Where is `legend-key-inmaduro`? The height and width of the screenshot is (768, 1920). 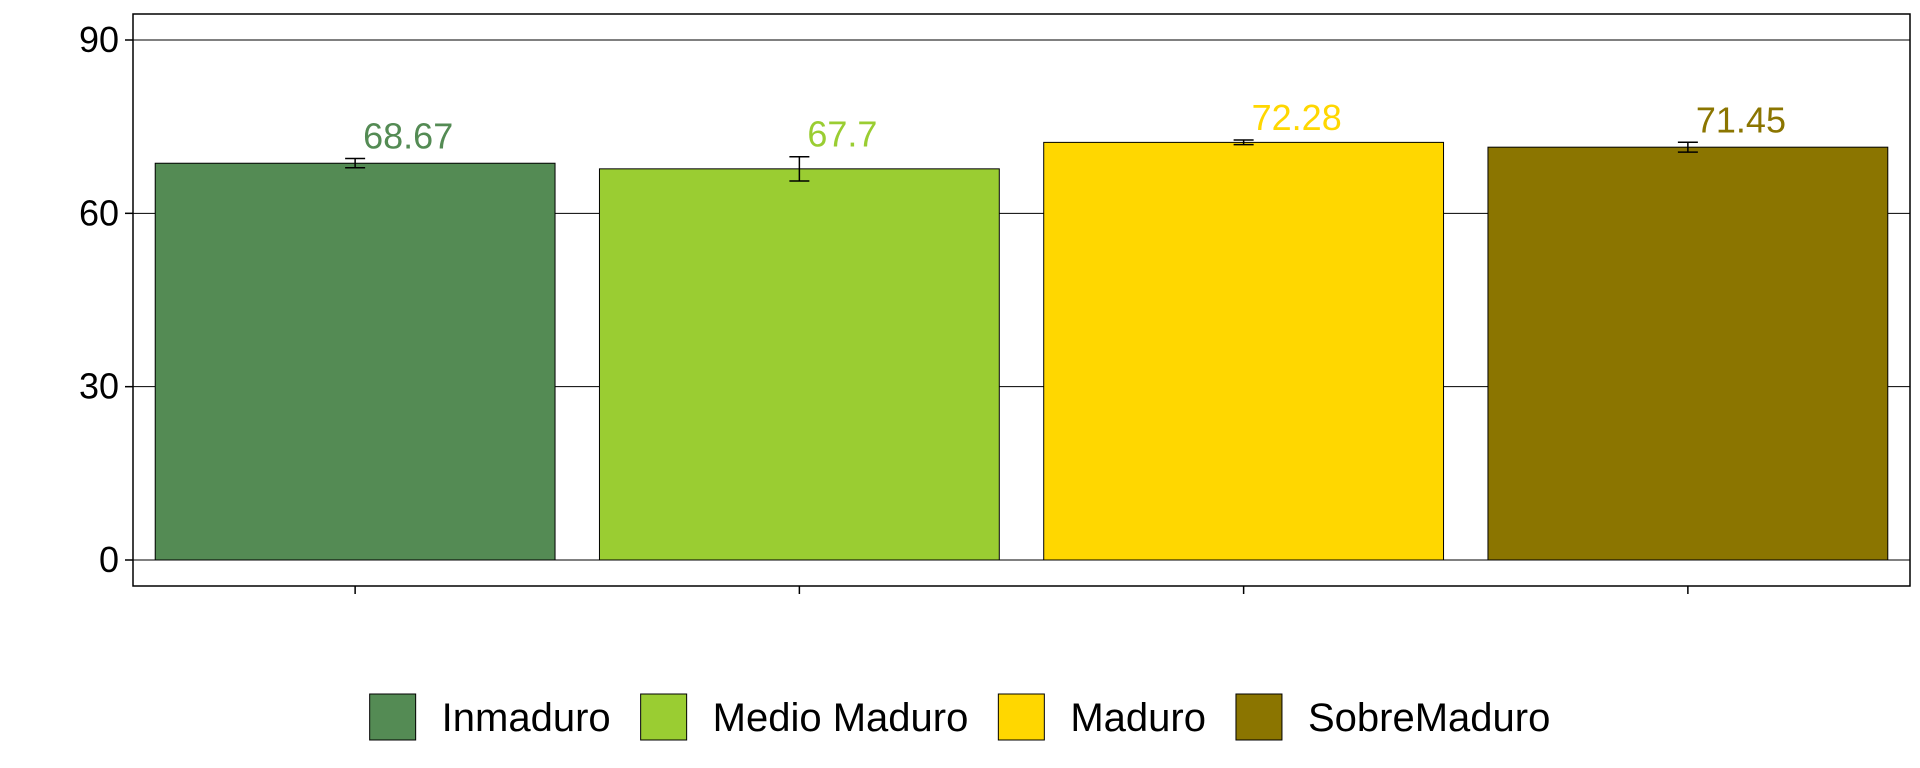 legend-key-inmaduro is located at coordinates (393, 717).